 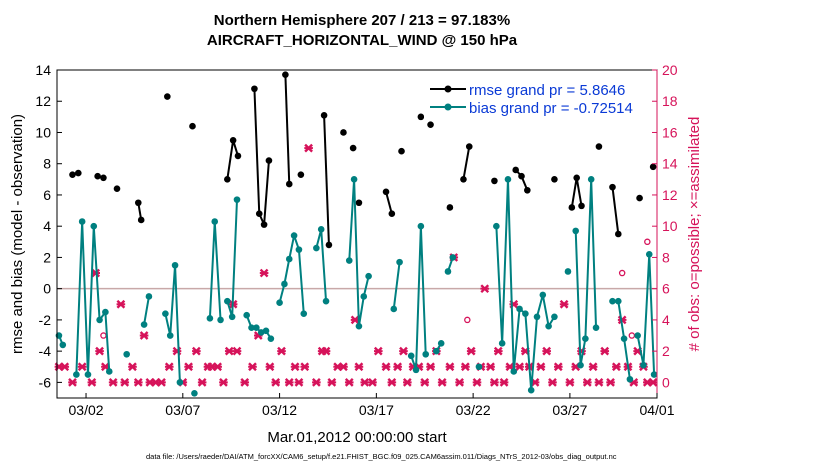 I want to click on y-tick-label-left: -4, so click(x=45, y=351).